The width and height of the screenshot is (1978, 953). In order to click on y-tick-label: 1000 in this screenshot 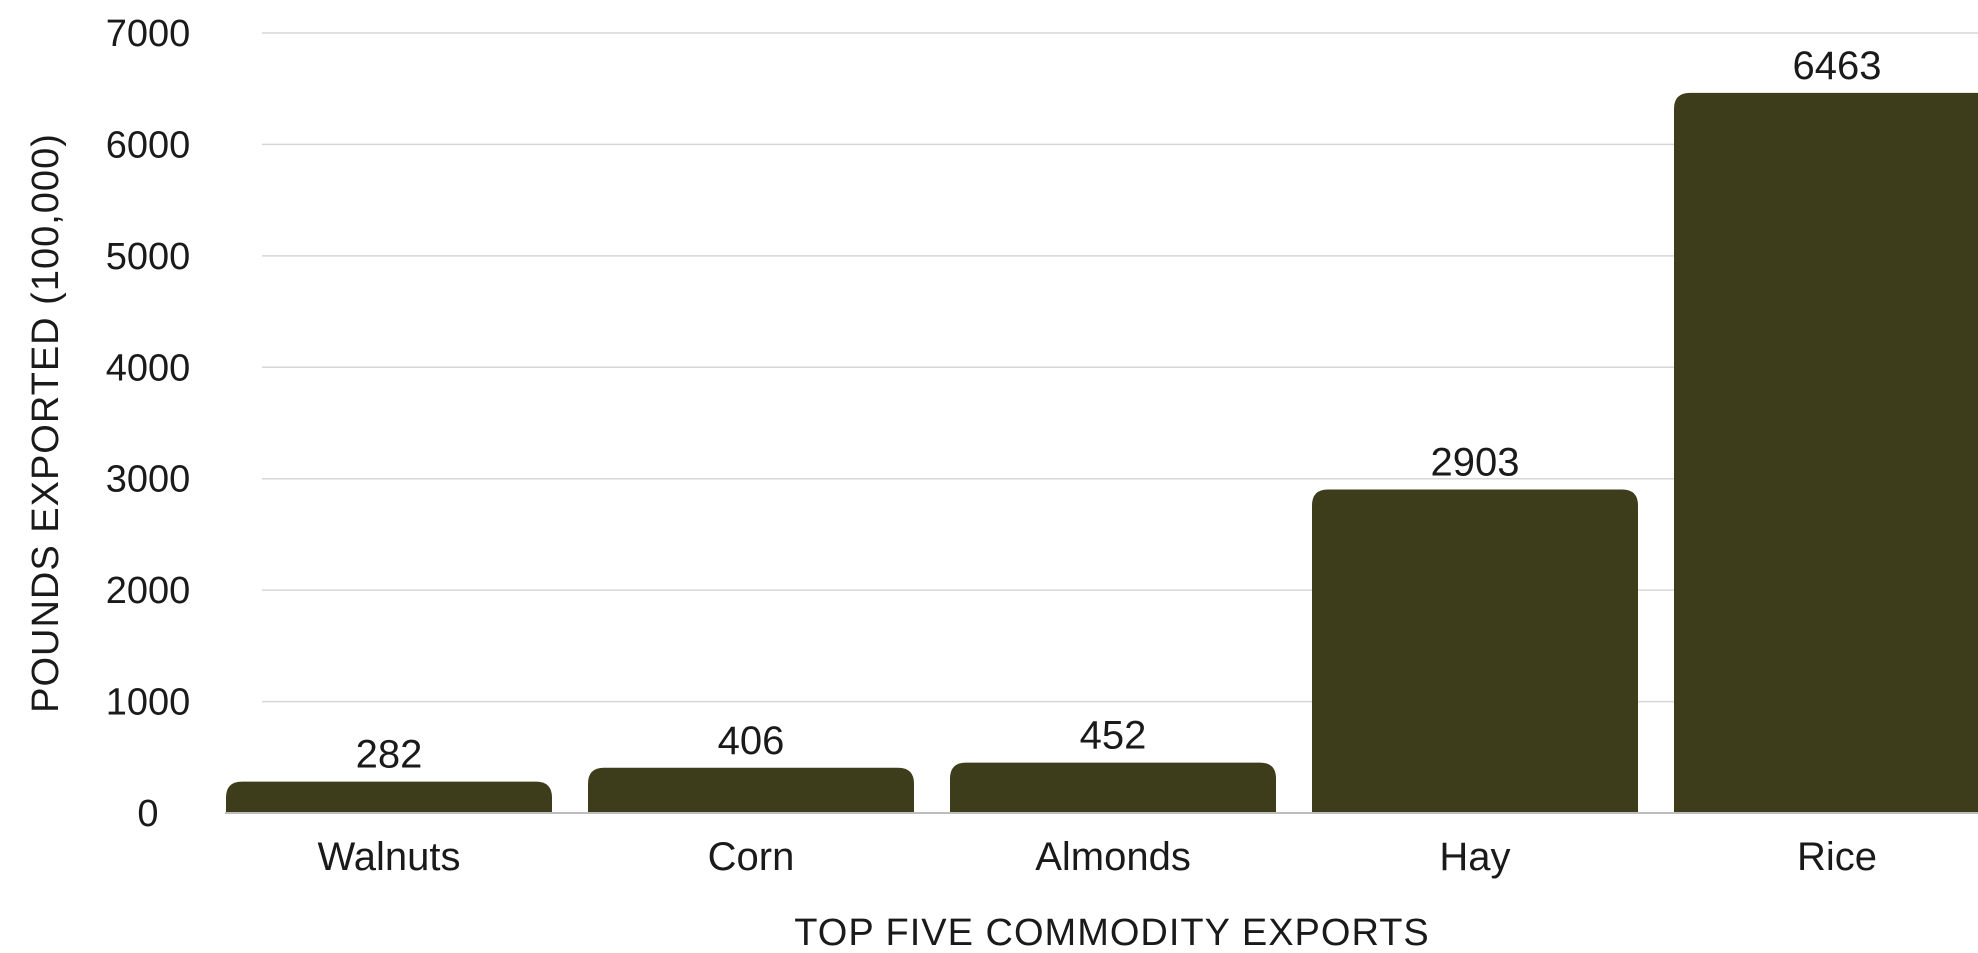, I will do `click(148, 703)`.